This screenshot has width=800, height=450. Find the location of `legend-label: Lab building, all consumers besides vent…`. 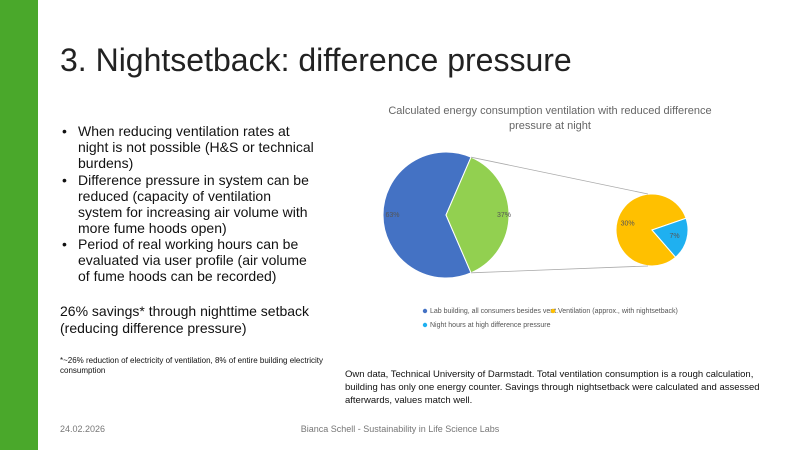

legend-label: Lab building, all consumers besides vent… is located at coordinates (494, 311).